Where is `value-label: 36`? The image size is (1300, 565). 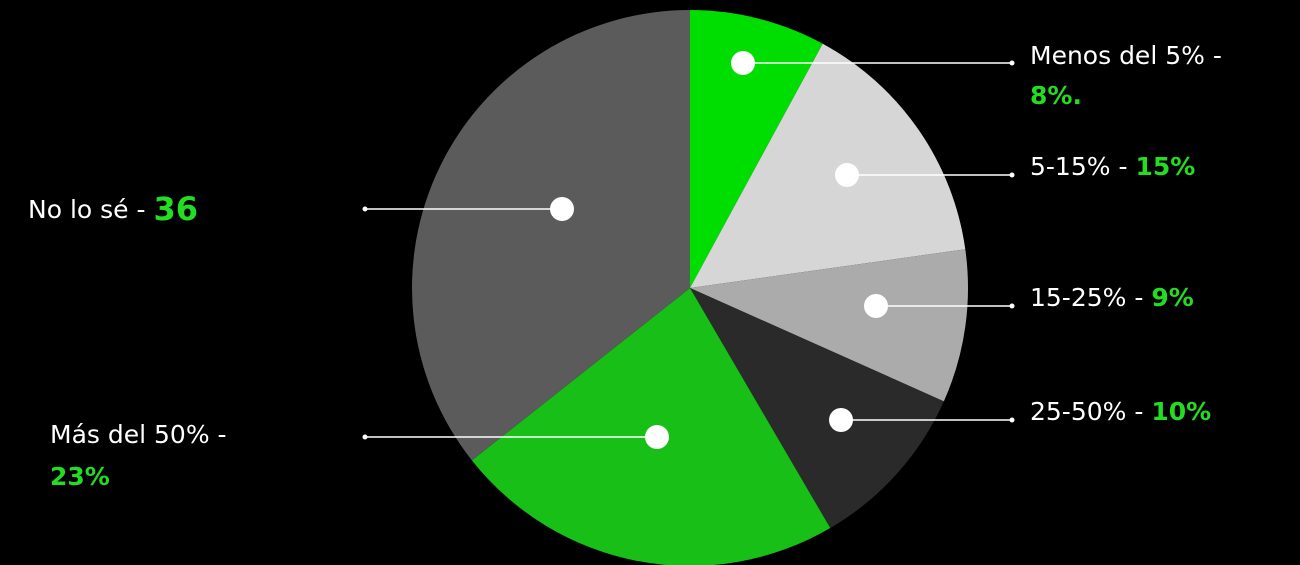 value-label: 36 is located at coordinates (176, 209).